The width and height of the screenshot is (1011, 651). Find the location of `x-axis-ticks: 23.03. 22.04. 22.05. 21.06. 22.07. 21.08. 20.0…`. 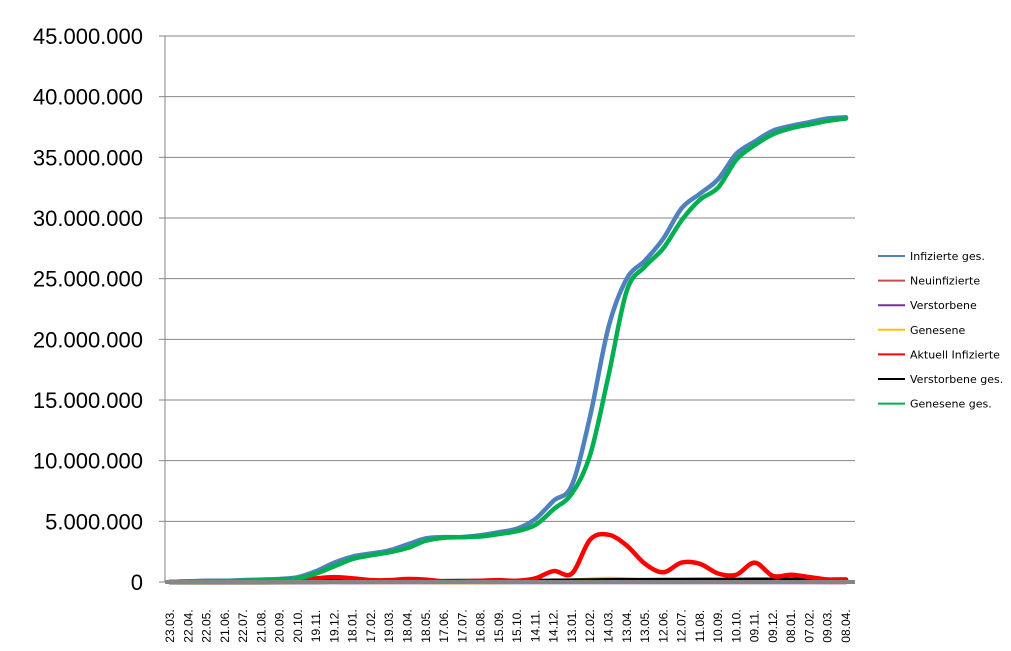

x-axis-ticks: 23.03. 22.04. 22.05. 21.06. 22.07. 21.08. 20.0… is located at coordinates (508, 625).